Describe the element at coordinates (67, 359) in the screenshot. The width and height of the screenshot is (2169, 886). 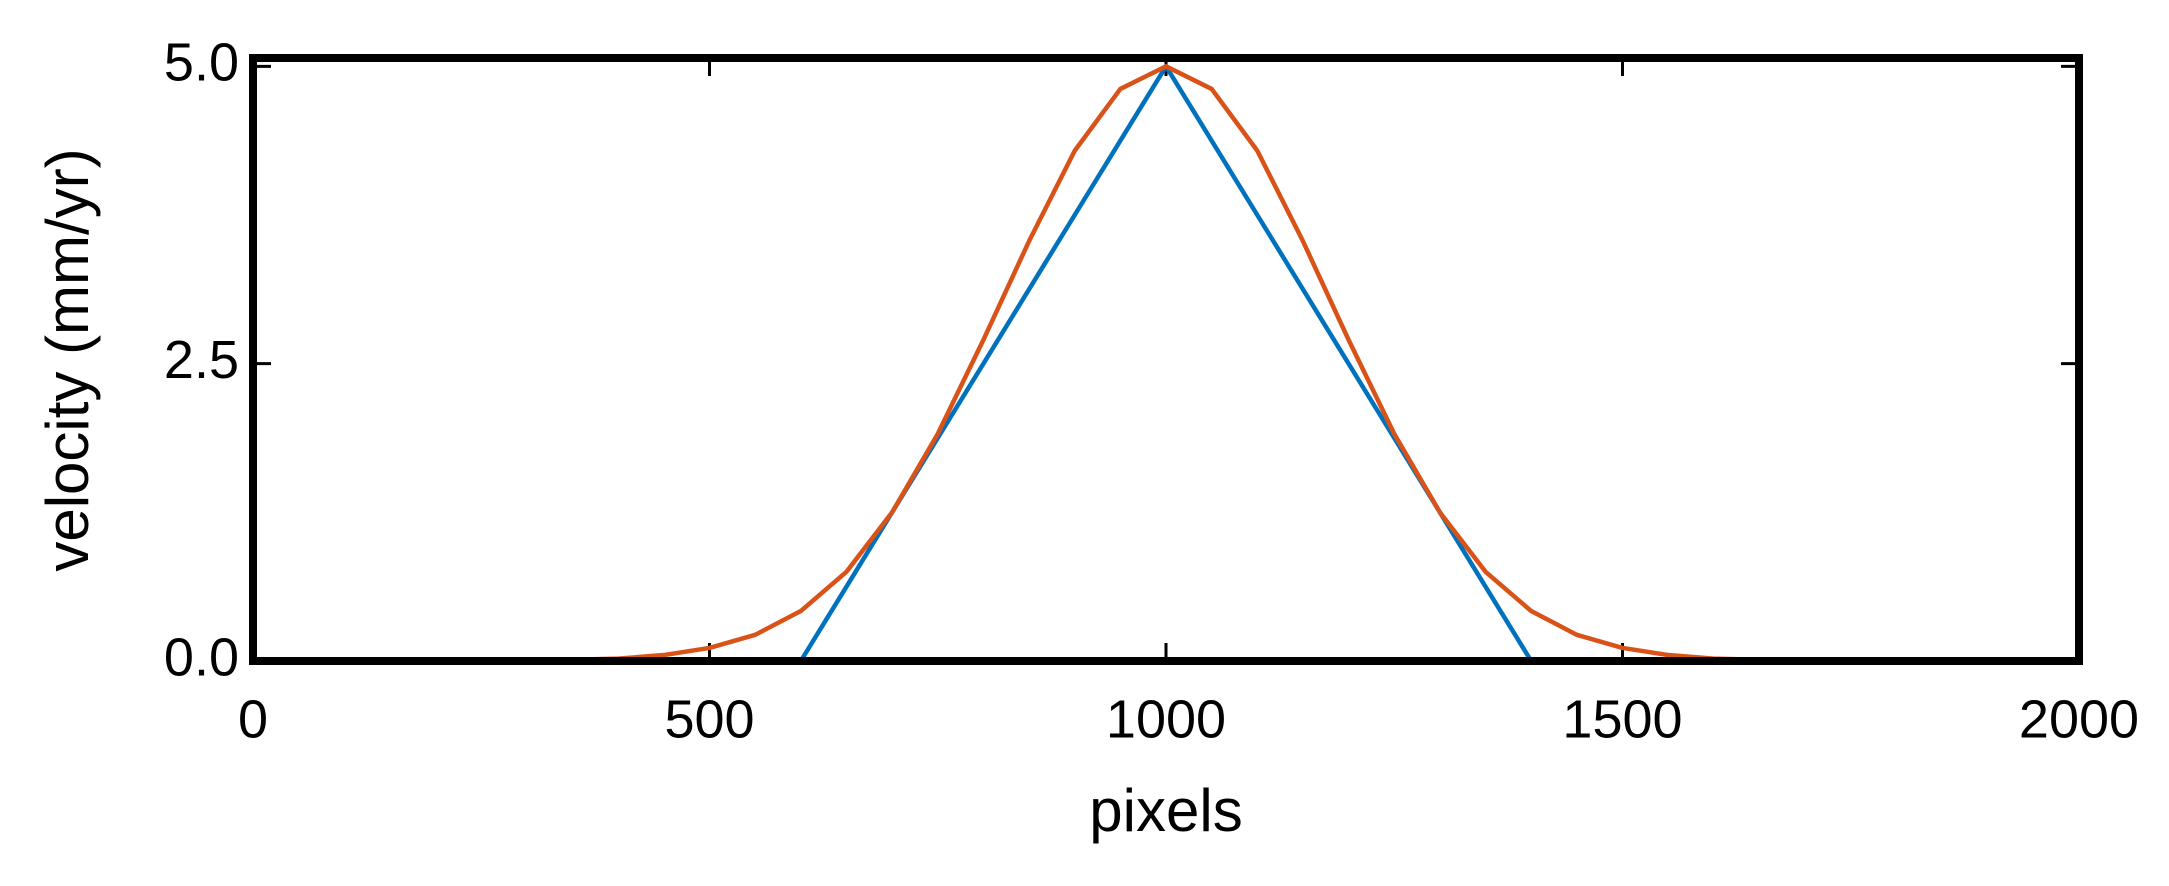
I see `y-axis-label: velocity (mm/yr)` at that location.